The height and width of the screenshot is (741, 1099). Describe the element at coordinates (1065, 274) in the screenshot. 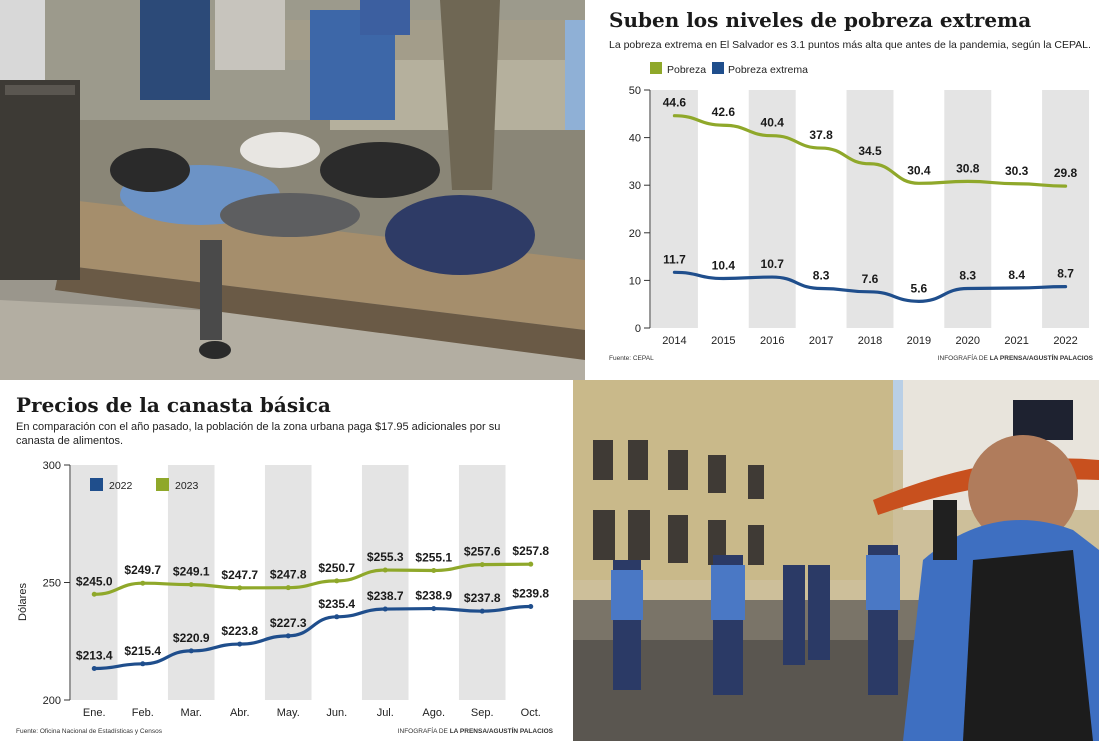

I see `data-label: 8.7` at that location.